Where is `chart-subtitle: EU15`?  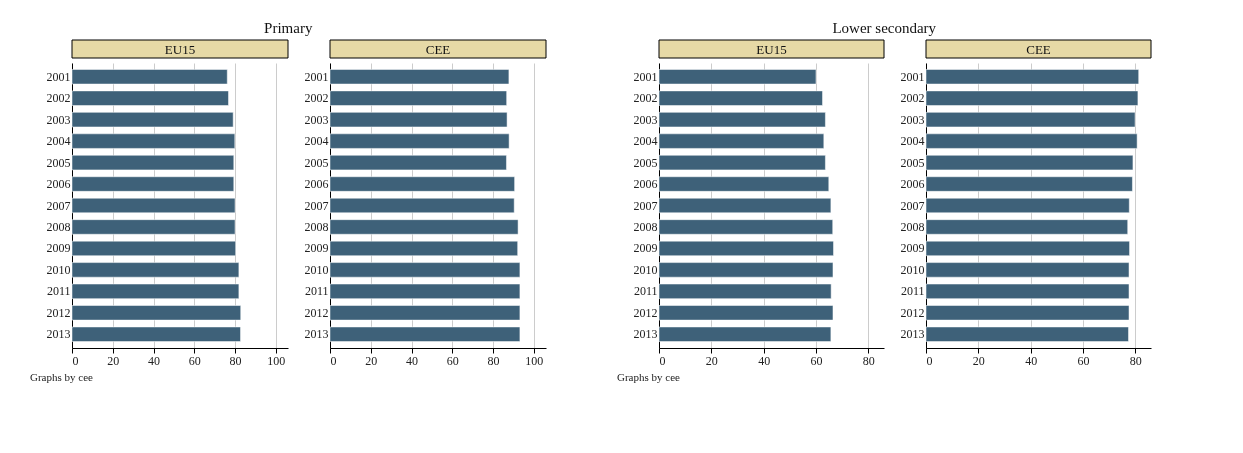
chart-subtitle: EU15 is located at coordinates (180, 49).